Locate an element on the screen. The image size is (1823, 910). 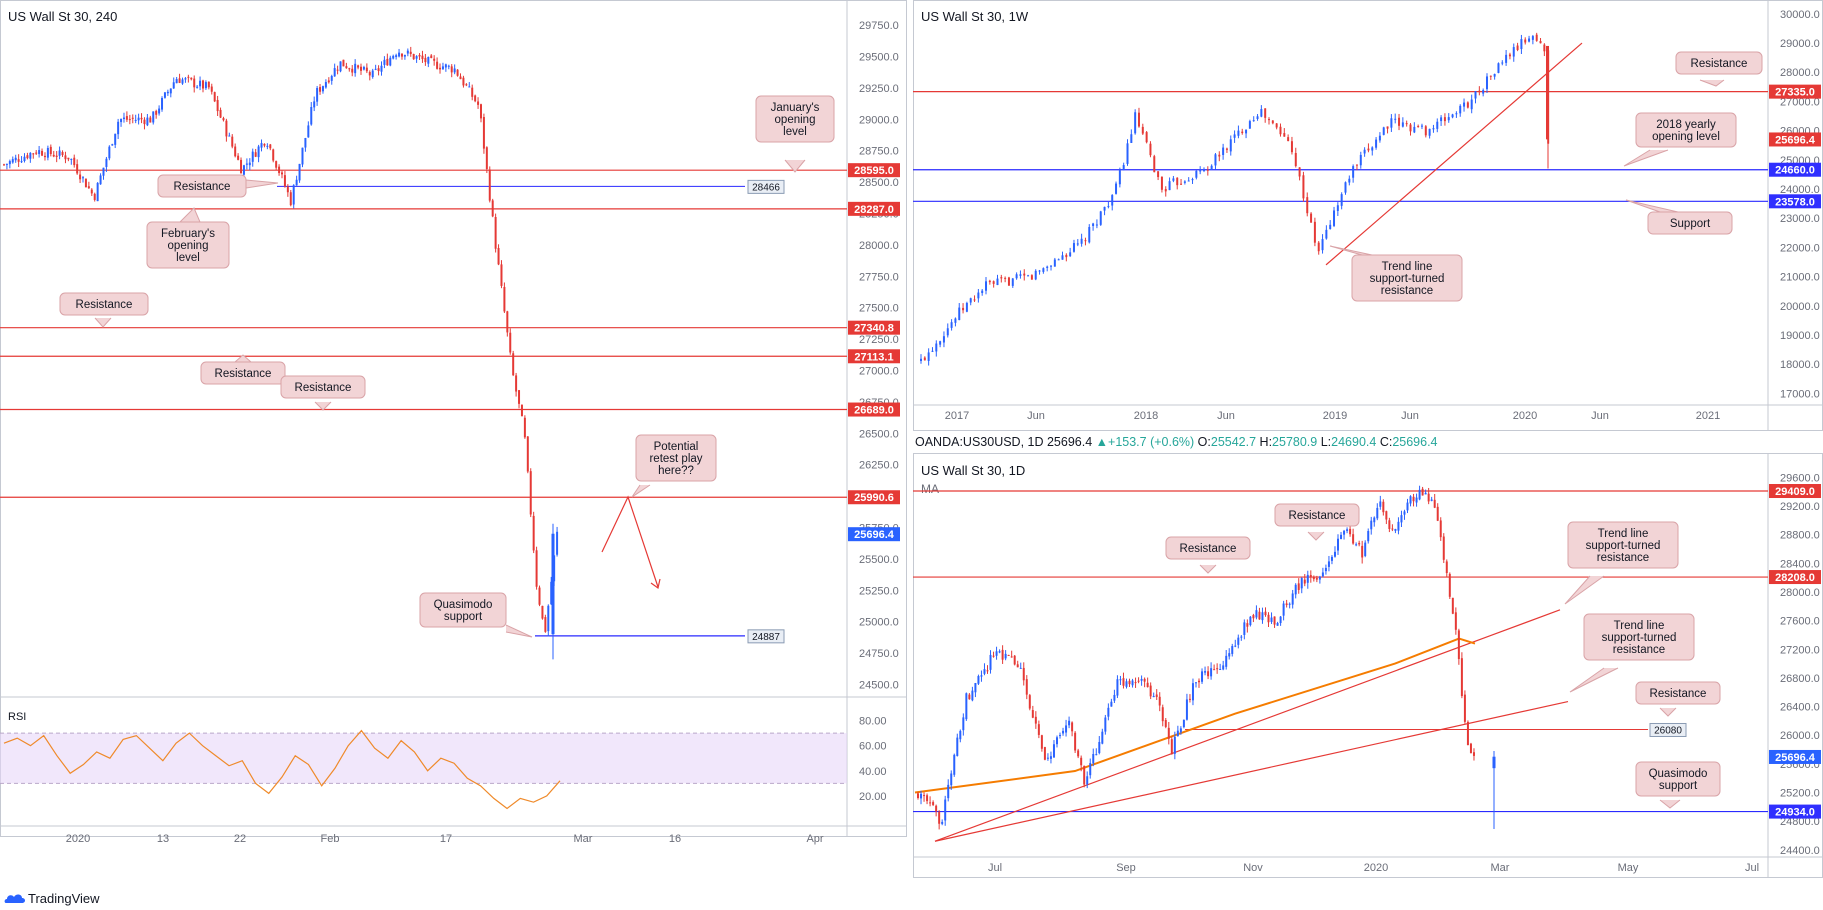
callout-quasimodo-daily-box is located at coordinates (1678, 779).